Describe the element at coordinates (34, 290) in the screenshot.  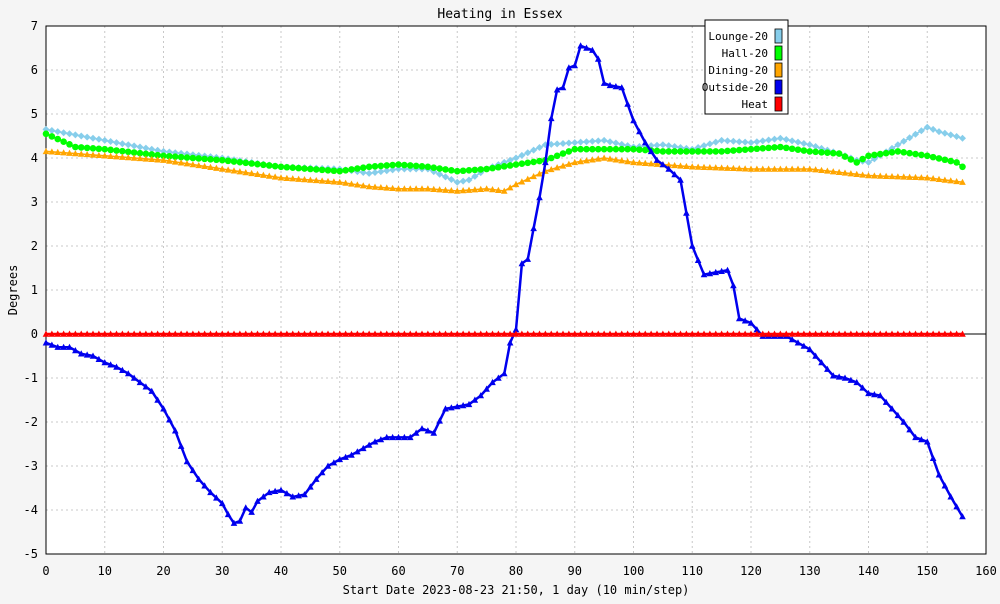
I see `y-tick-label: 1` at that location.